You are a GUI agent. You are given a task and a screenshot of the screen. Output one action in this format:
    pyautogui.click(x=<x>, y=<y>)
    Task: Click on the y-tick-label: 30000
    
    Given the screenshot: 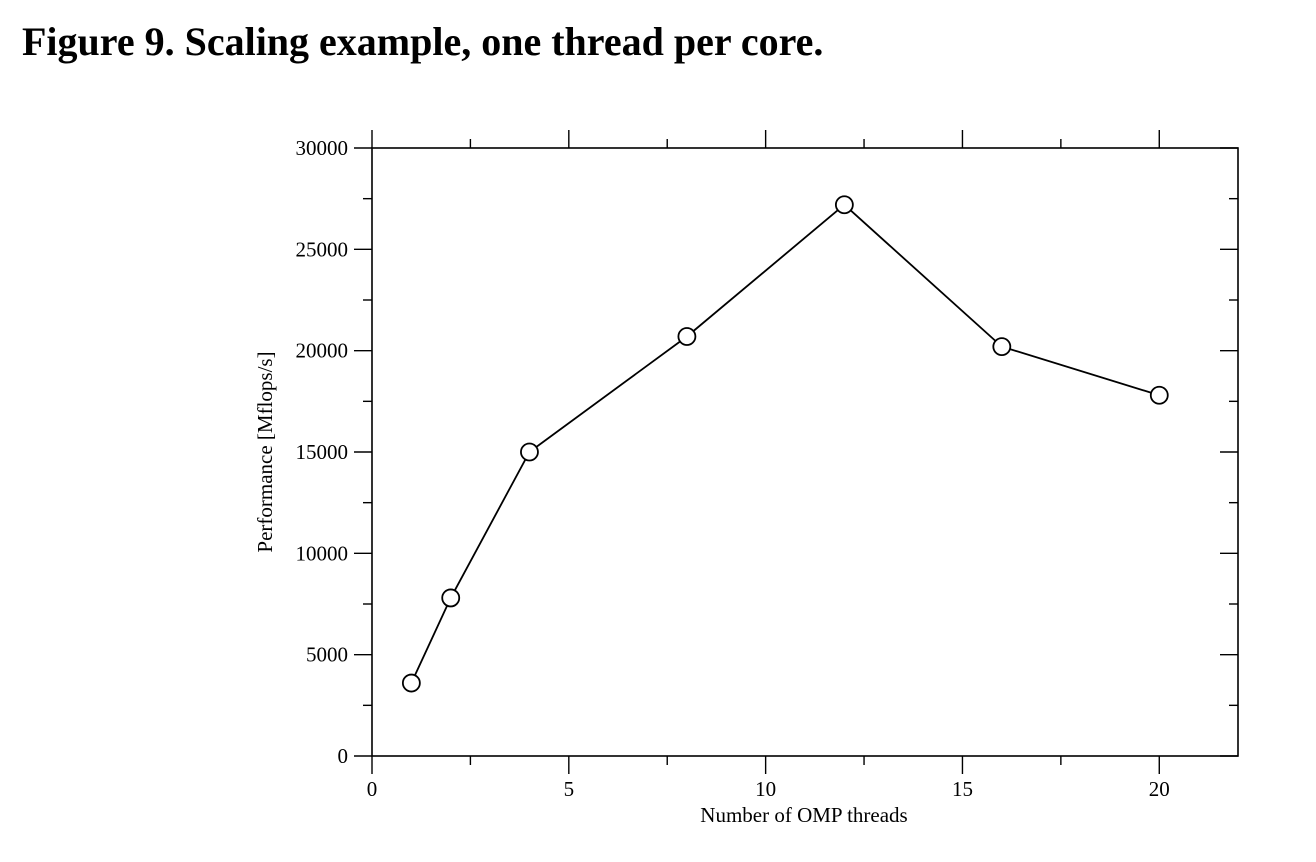 What is the action you would take?
    pyautogui.click(x=322, y=148)
    